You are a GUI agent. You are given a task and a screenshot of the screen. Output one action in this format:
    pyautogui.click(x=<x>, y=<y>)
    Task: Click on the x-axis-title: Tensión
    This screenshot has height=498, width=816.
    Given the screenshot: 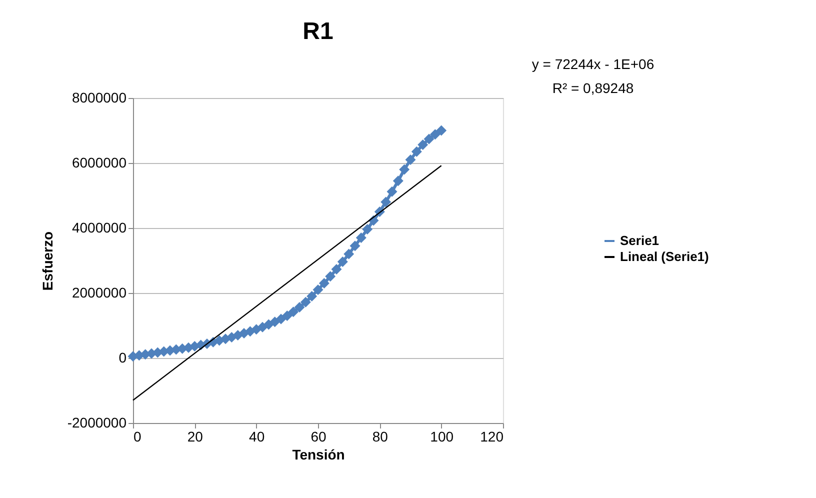 What is the action you would take?
    pyautogui.click(x=318, y=454)
    